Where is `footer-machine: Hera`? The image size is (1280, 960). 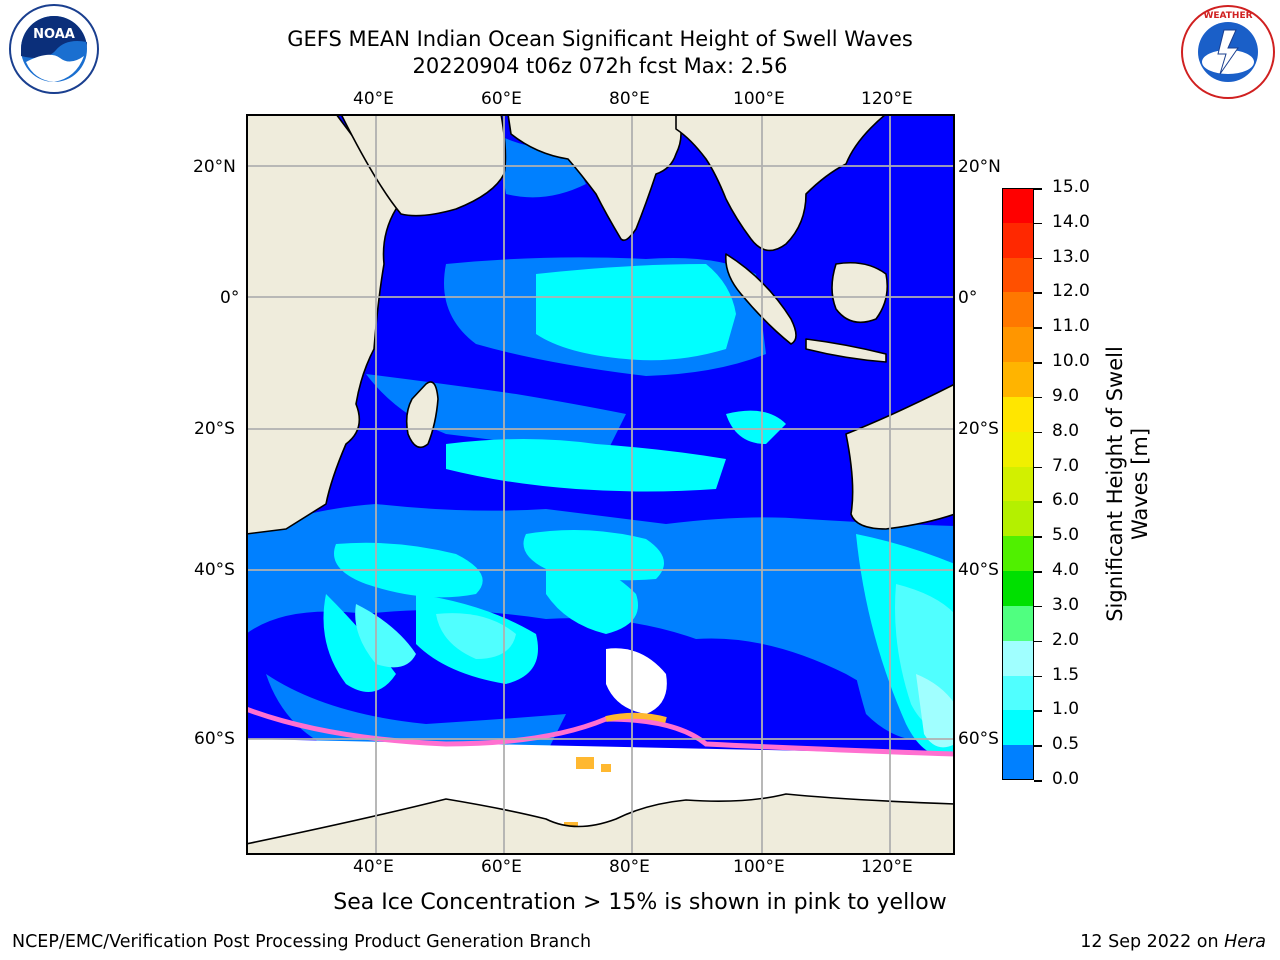 footer-machine: Hera is located at coordinates (1245, 942).